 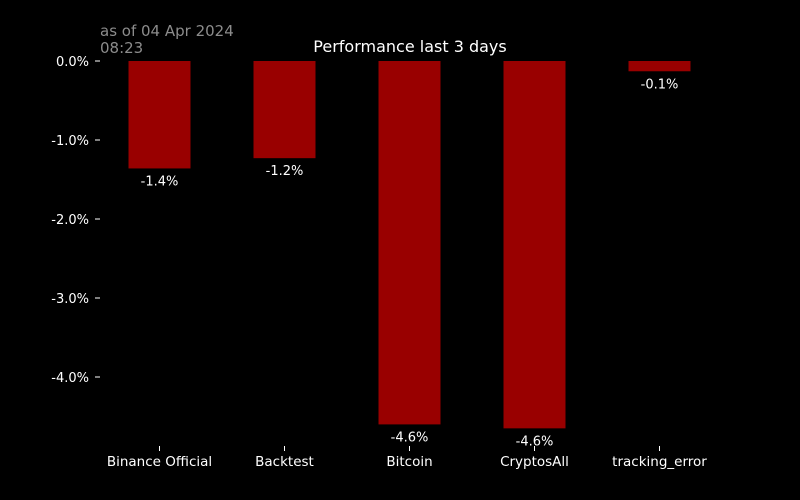 I want to click on timestamp-line-2: 08:23, so click(x=121, y=48).